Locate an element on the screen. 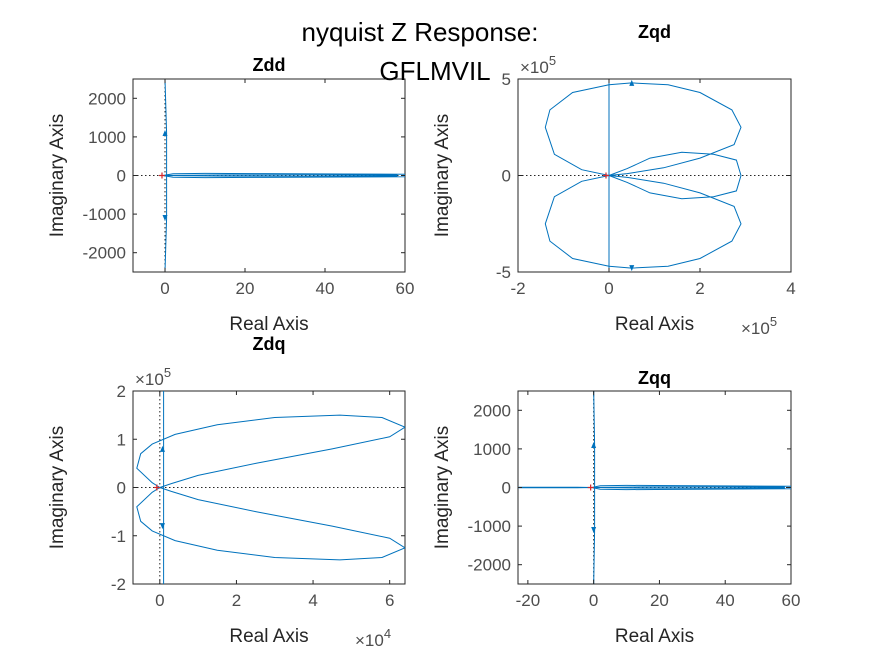 Image resolution: width=875 pixels, height=656 pixels. y-tick-label: -5 is located at coordinates (503, 272).